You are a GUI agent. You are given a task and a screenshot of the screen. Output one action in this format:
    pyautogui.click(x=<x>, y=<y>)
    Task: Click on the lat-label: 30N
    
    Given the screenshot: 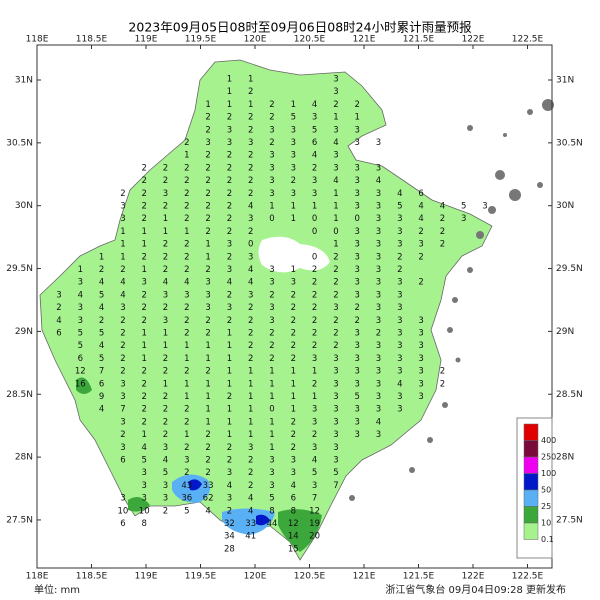 What is the action you would take?
    pyautogui.click(x=24, y=206)
    